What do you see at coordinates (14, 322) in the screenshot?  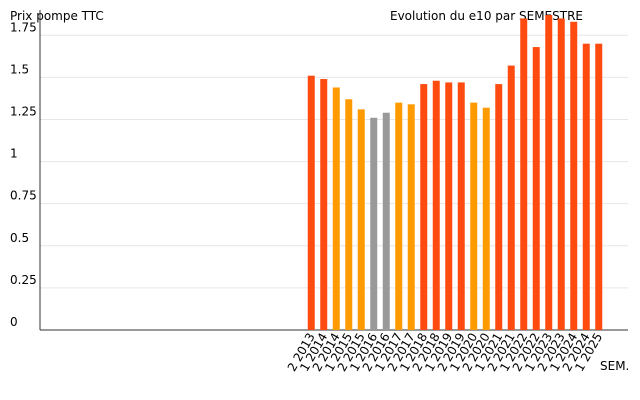 I see `y-tick-label: 0` at bounding box center [14, 322].